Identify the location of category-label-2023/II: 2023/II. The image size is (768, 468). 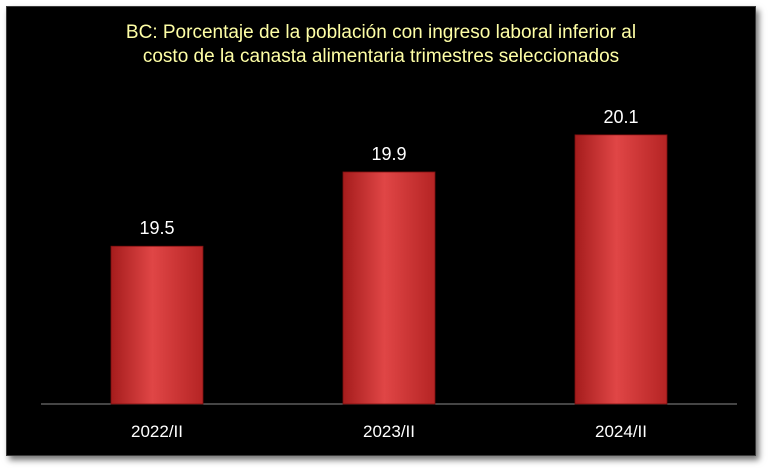
(389, 431).